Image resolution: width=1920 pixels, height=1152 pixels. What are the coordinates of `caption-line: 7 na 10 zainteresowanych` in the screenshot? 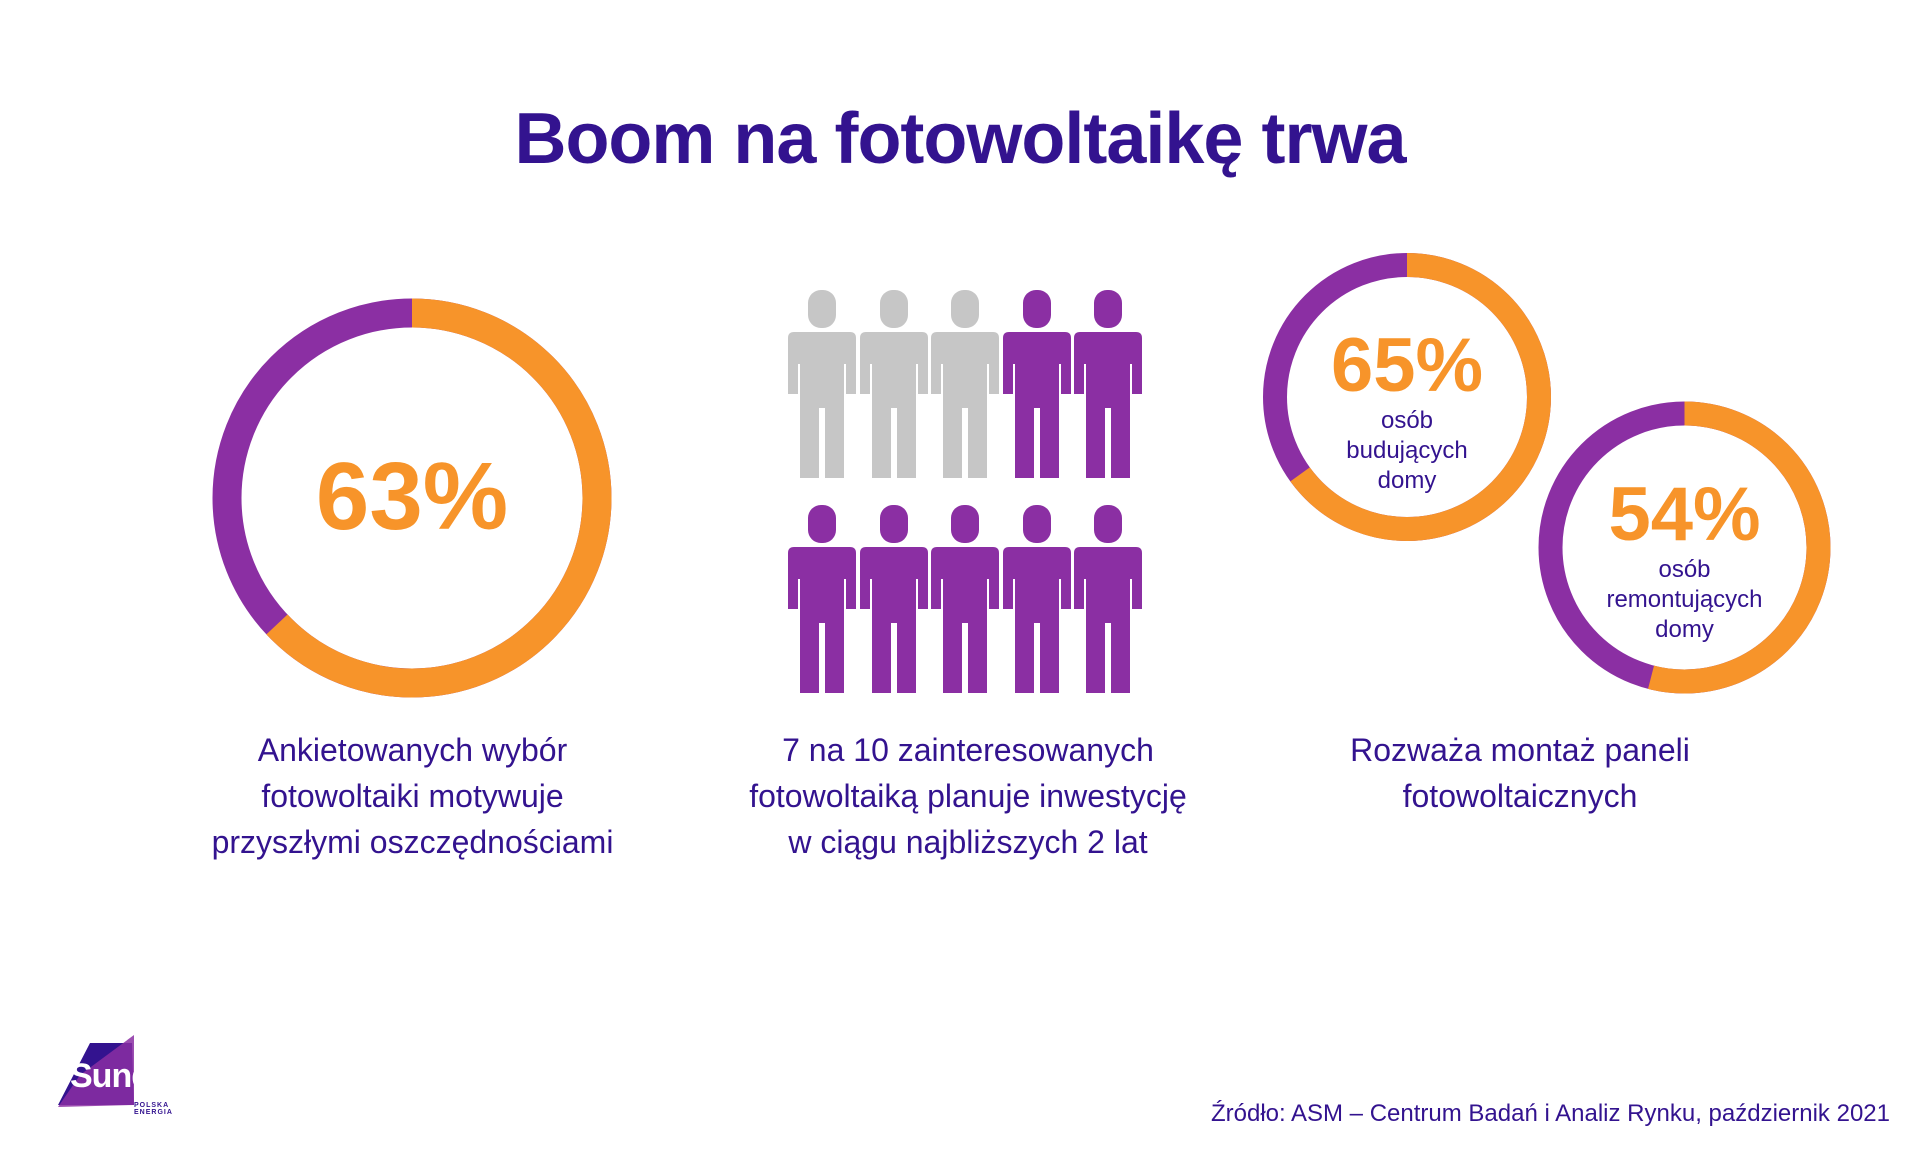 It's located at (968, 750).